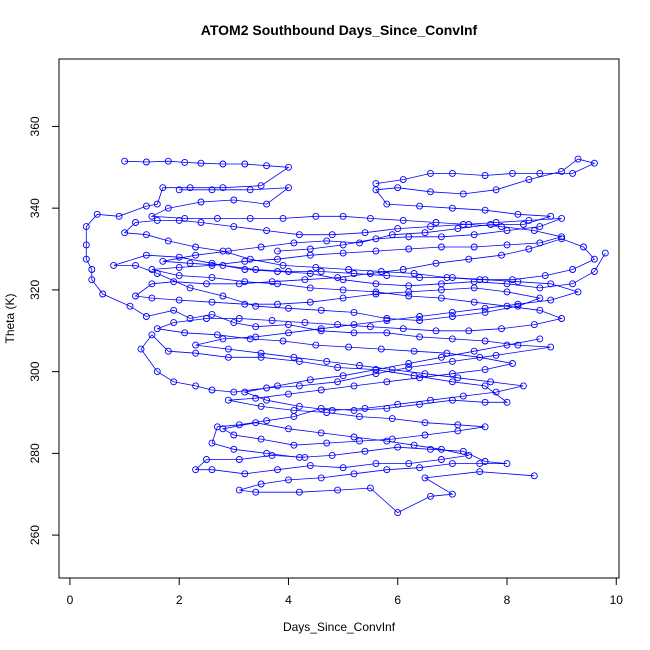  I want to click on x-tick-label: 4, so click(288, 600).